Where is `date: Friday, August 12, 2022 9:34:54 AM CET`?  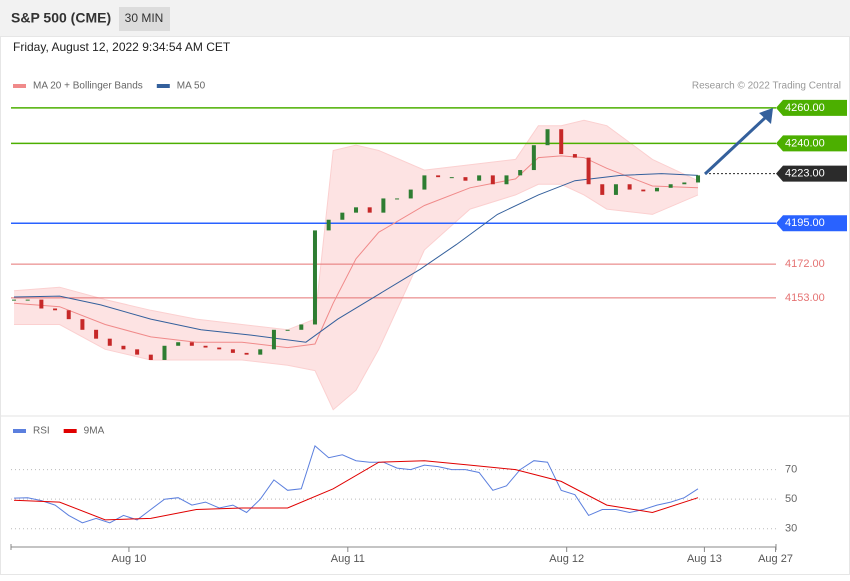 date: Friday, August 12, 2022 9:34:54 AM CET is located at coordinates (122, 47).